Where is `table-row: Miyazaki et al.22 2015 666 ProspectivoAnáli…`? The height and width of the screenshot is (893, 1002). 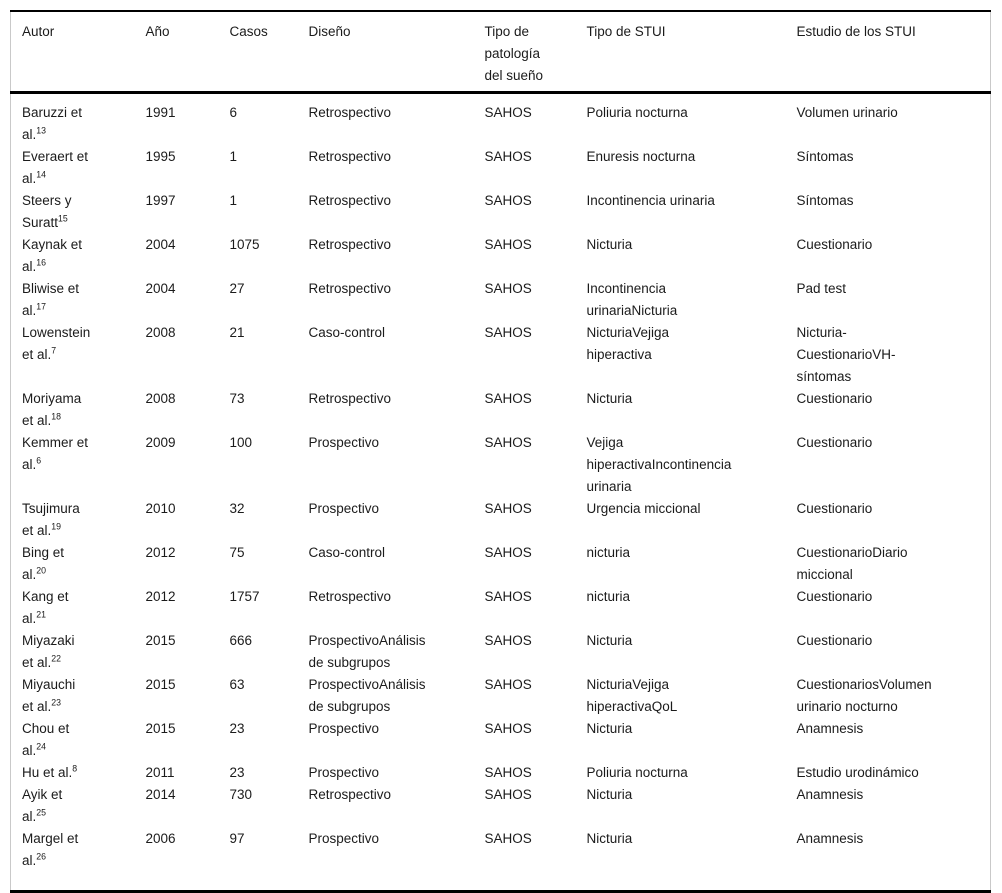 table-row: Miyazaki et al.22 2015 666 ProspectivoAnáli… is located at coordinates (501, 652).